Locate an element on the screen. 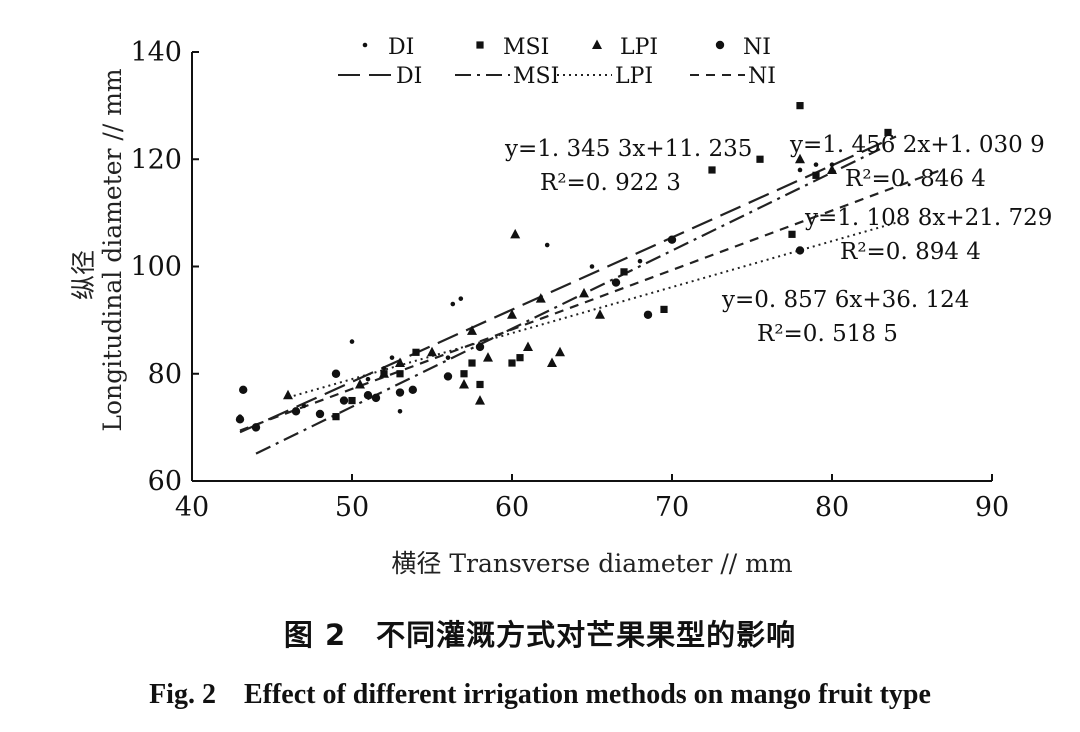  x-tick-label: 50 is located at coordinates (352, 507).